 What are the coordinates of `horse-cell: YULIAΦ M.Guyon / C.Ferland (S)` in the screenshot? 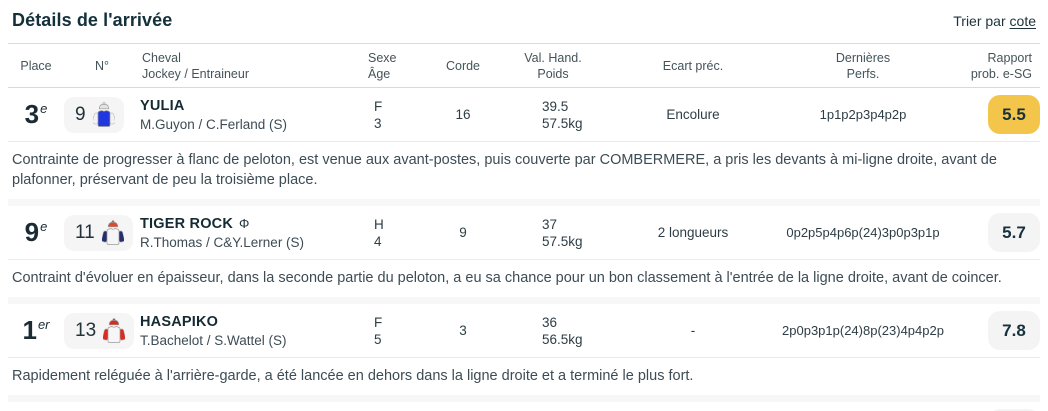 It's located at (254, 114).